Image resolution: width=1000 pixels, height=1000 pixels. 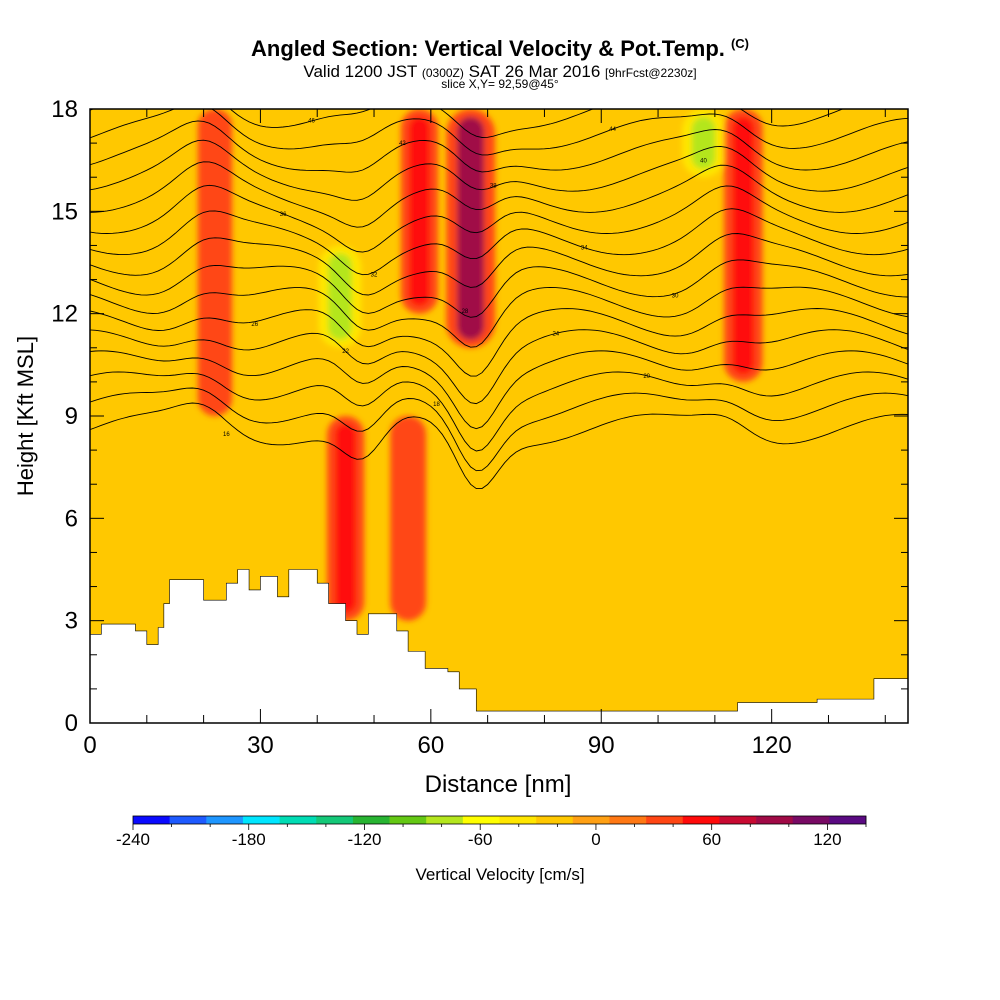 What do you see at coordinates (601, 745) in the screenshot?
I see `x-tick-label: 90` at bounding box center [601, 745].